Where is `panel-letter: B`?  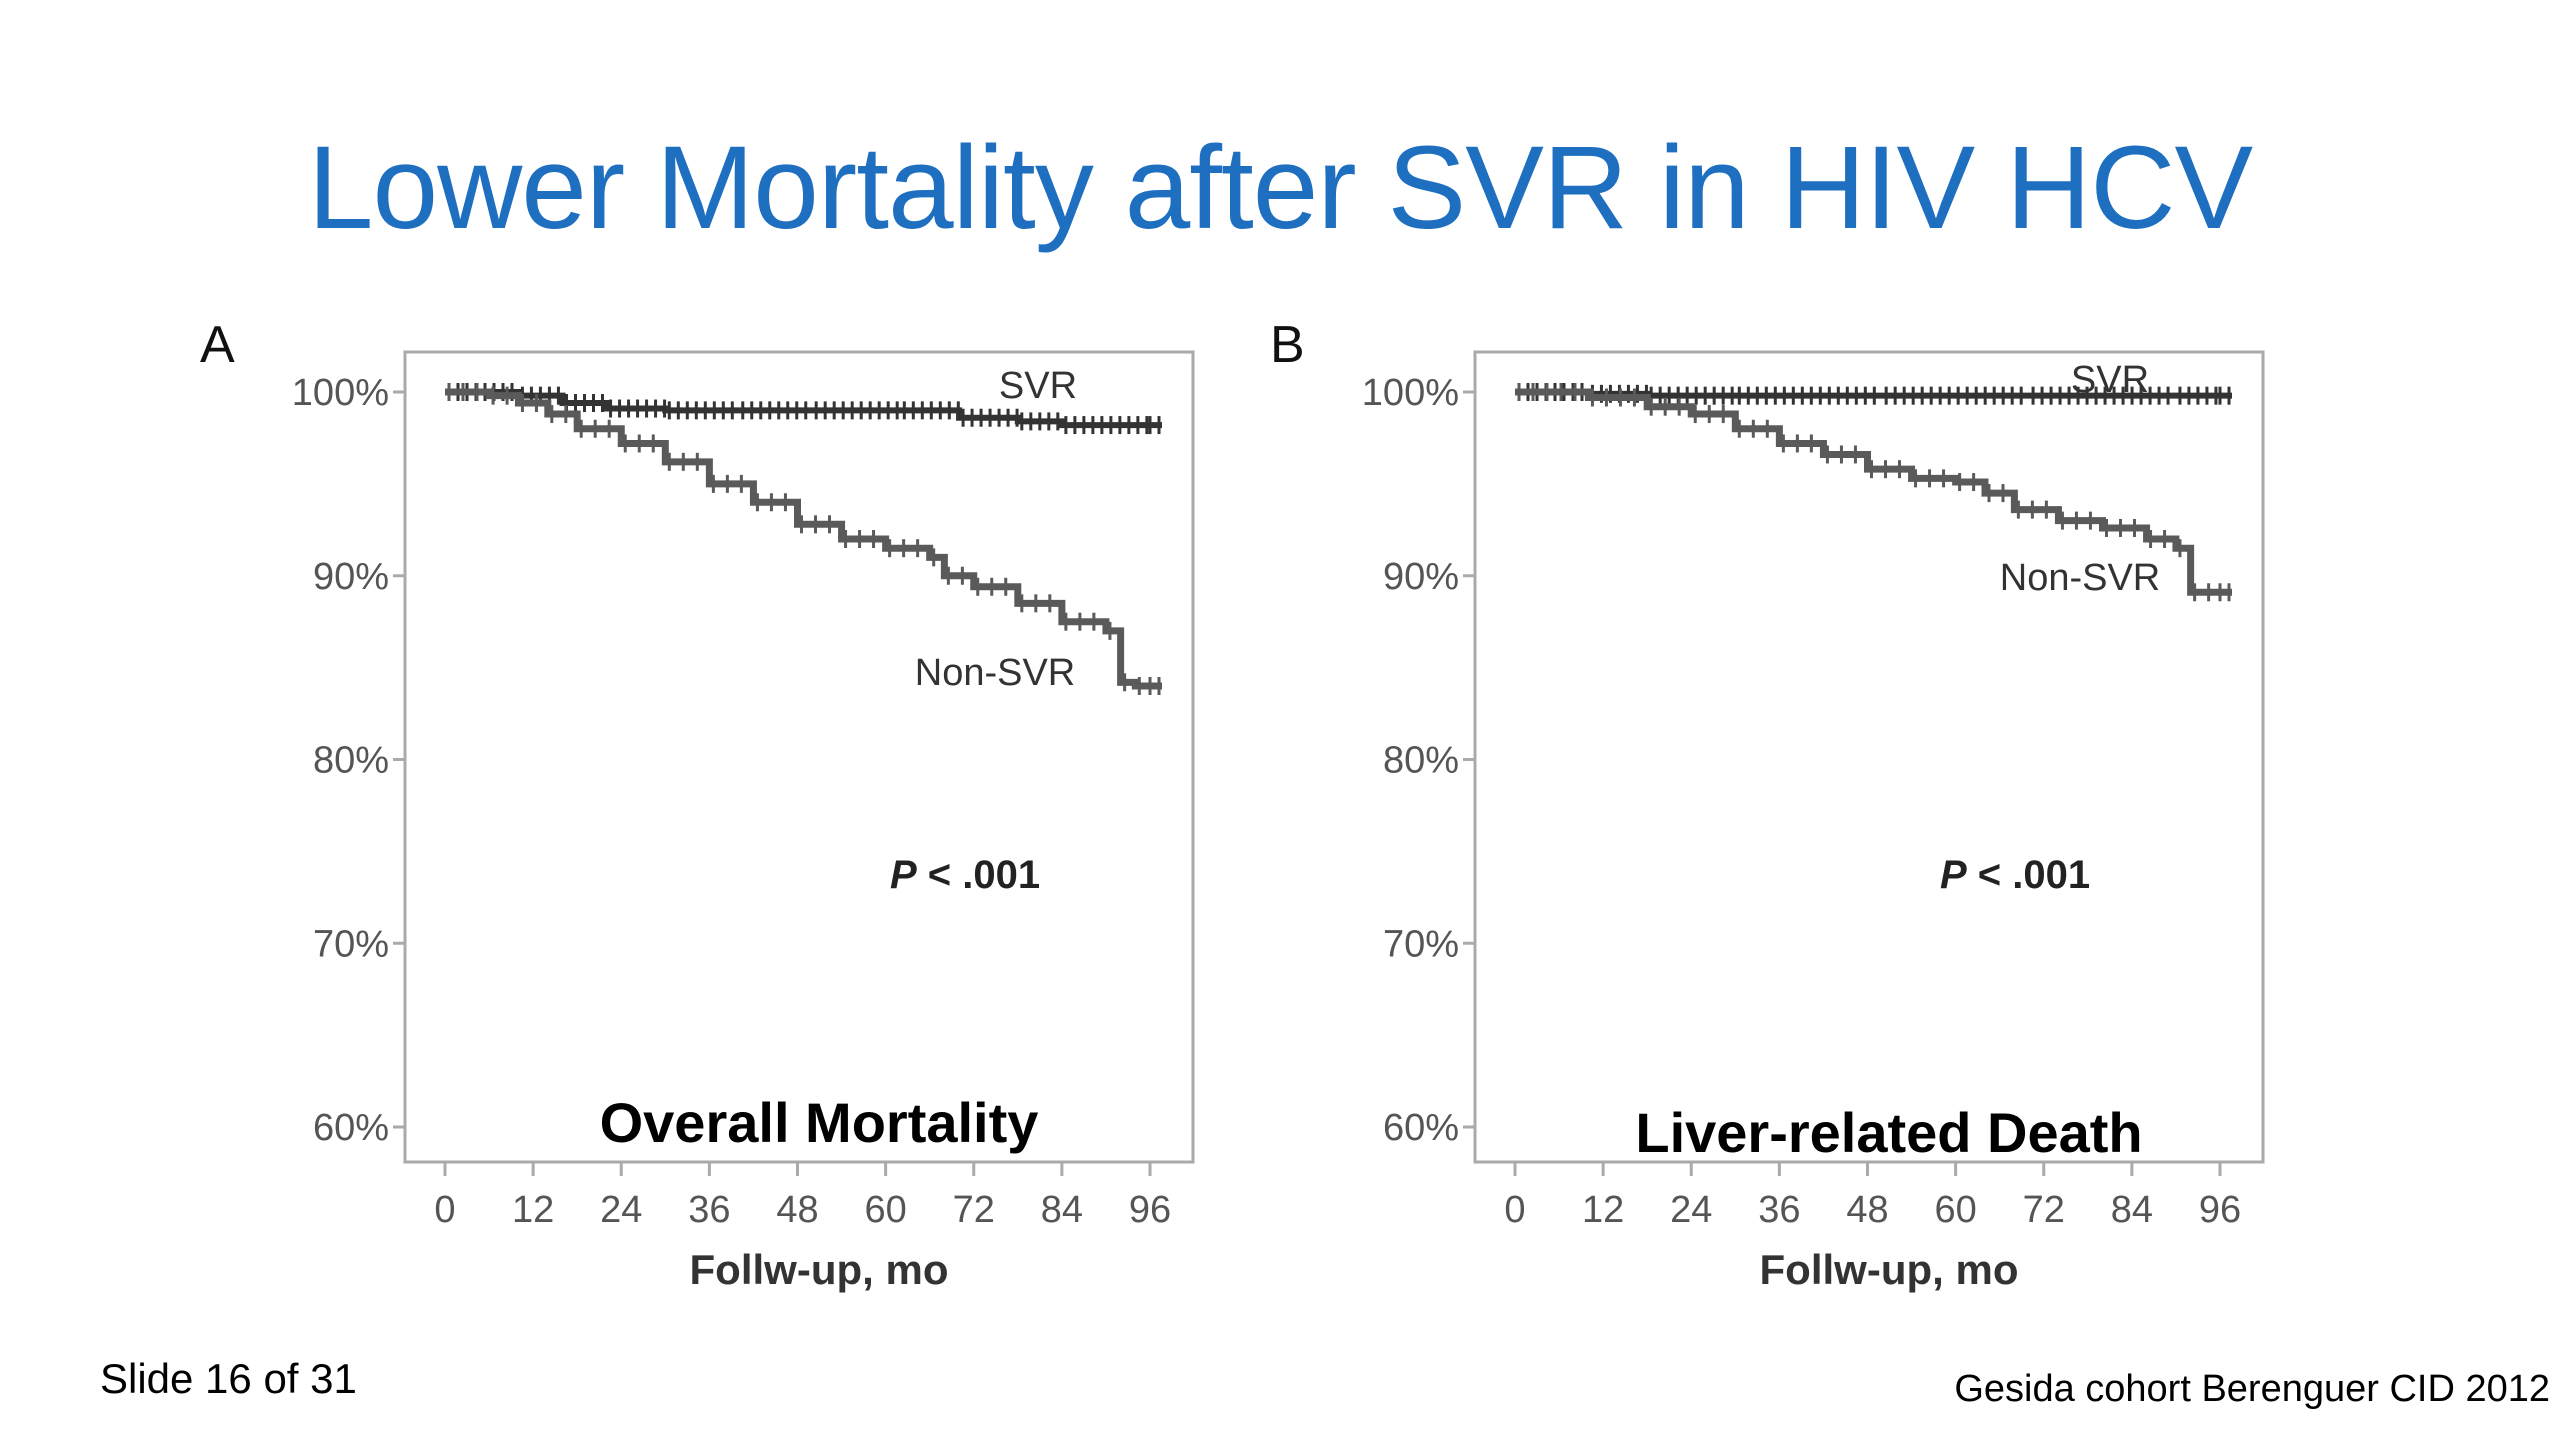
panel-letter: B is located at coordinates (1287, 345).